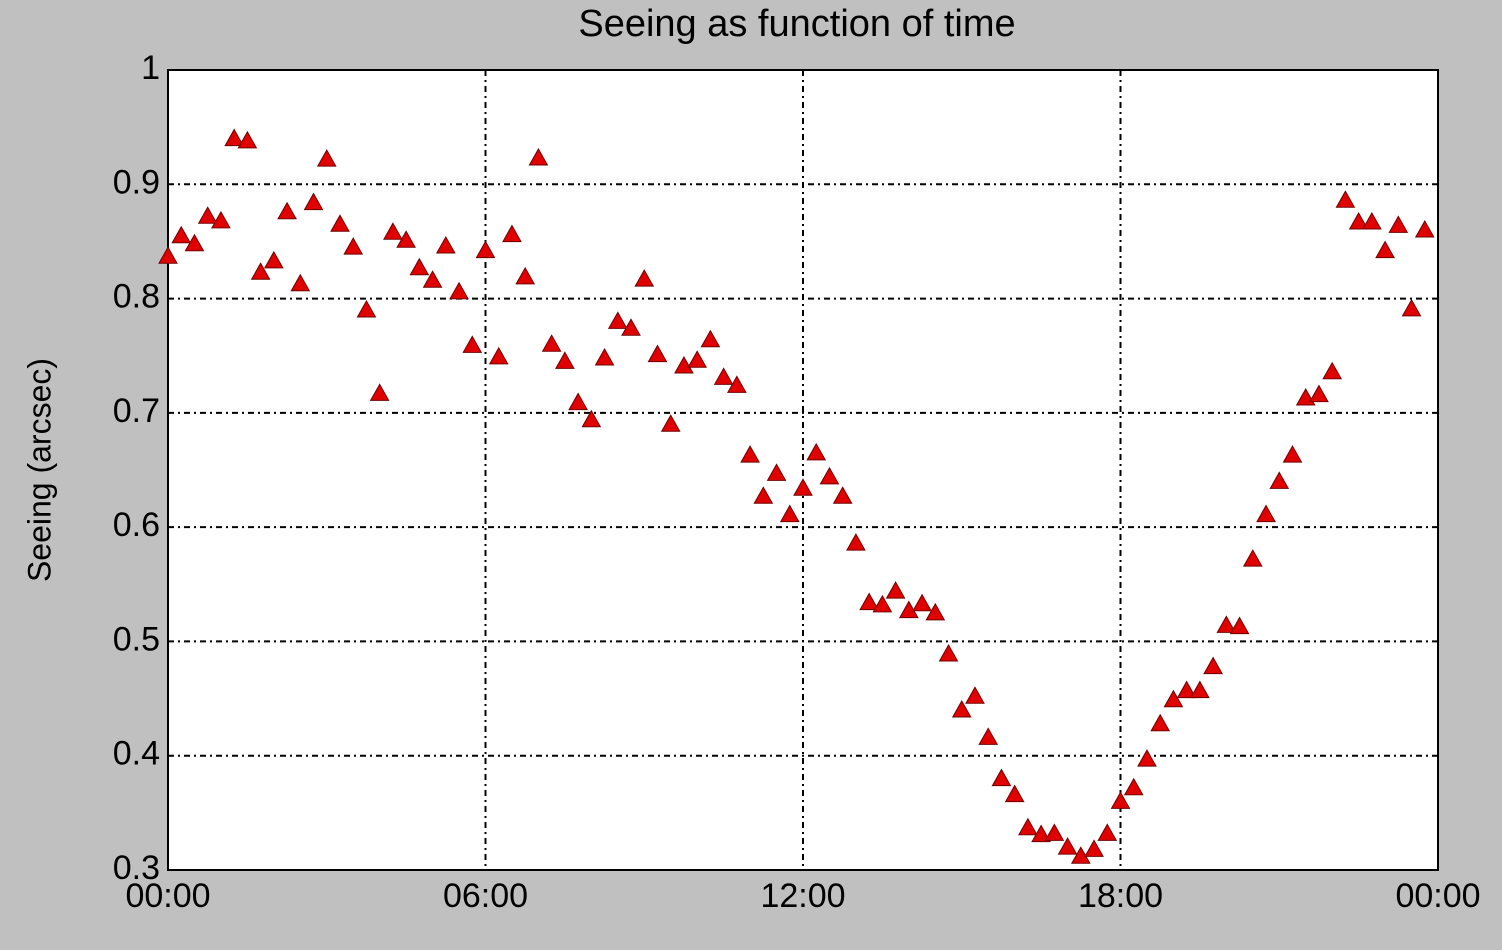  I want to click on y-tick-label: 0.5, so click(136, 639).